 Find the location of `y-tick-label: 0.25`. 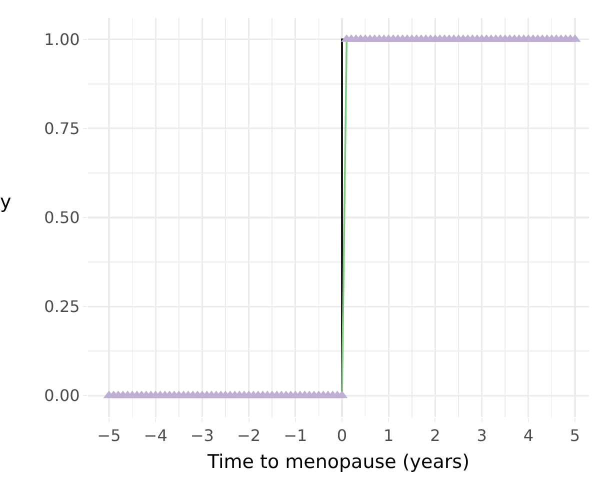

y-tick-label: 0.25 is located at coordinates (62, 306).